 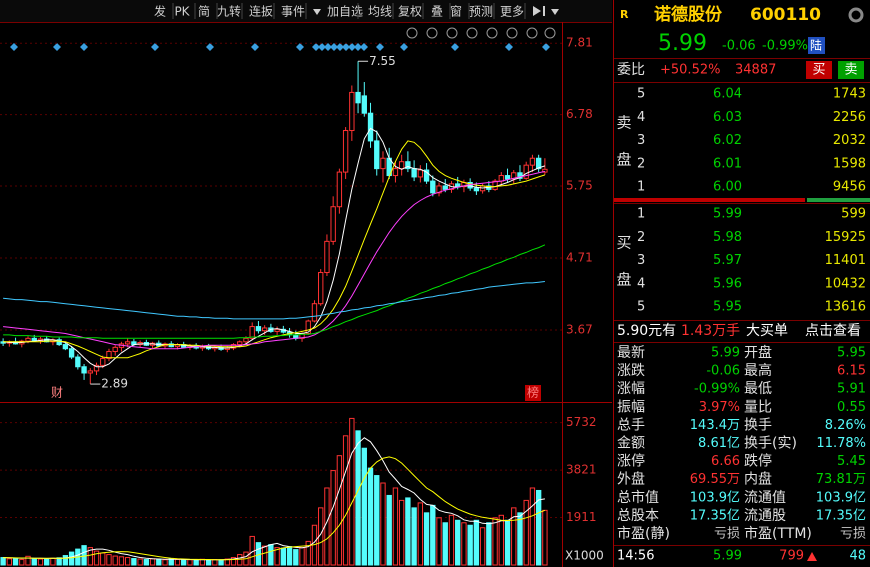 I want to click on stat-label: 流通股, so click(x=765, y=516).